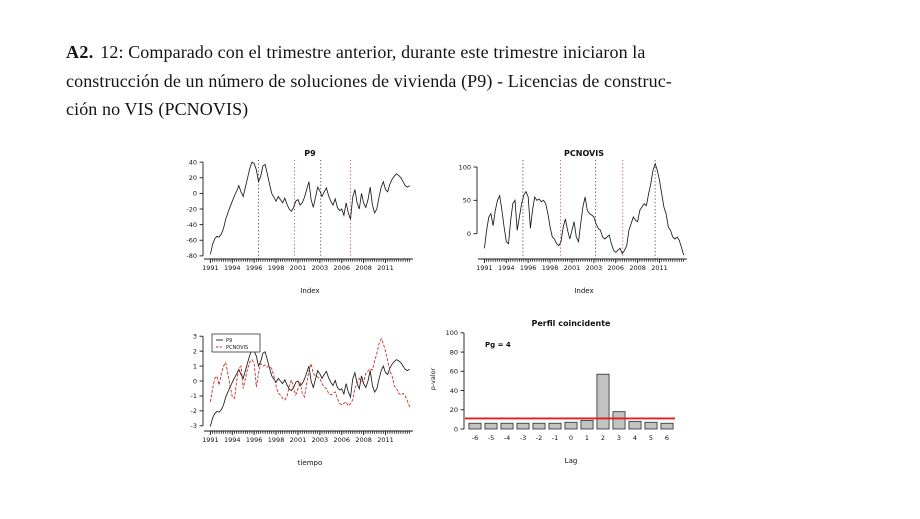 The height and width of the screenshot is (519, 920). Describe the element at coordinates (310, 463) in the screenshot. I see `svg-text: tiempo` at that location.